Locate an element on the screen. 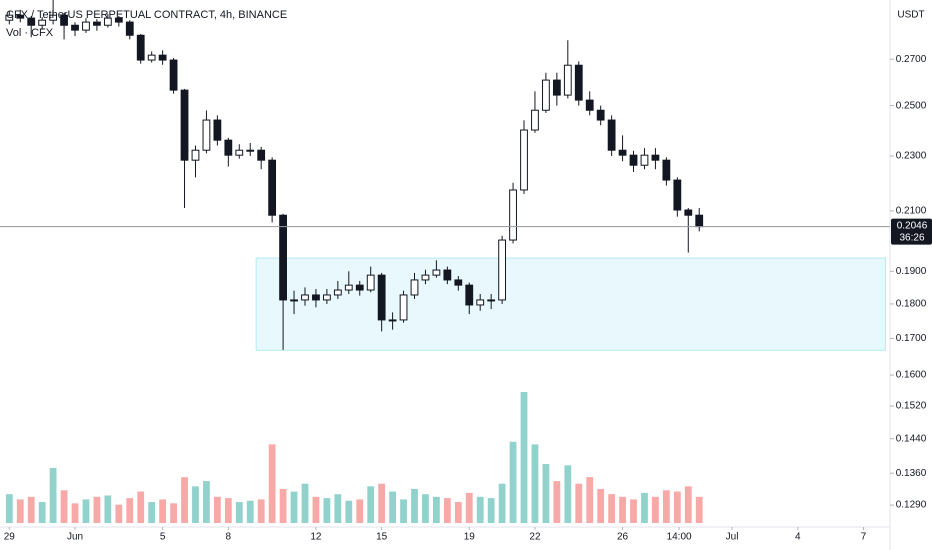 This screenshot has width=932, height=550. currency-label: USDT is located at coordinates (910, 15).